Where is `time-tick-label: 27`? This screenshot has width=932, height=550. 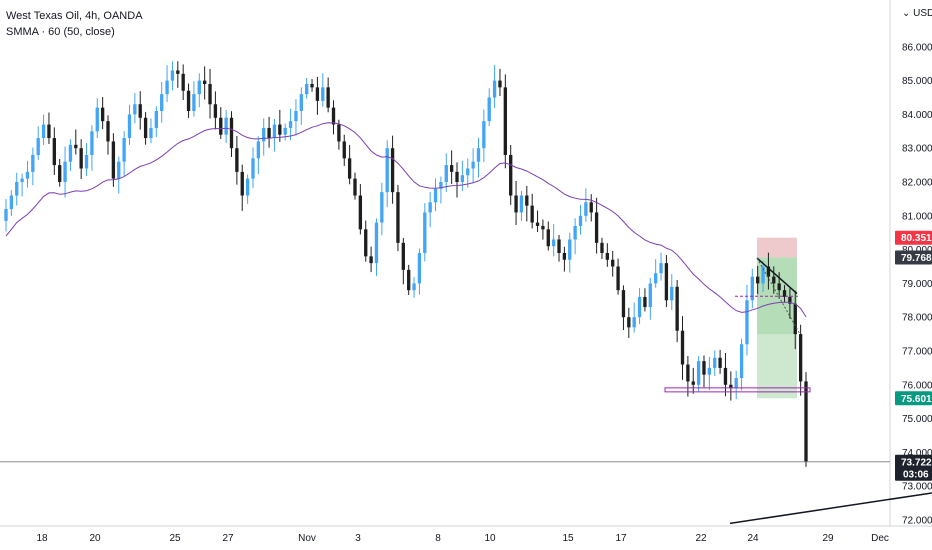
time-tick-label: 27 is located at coordinates (228, 538).